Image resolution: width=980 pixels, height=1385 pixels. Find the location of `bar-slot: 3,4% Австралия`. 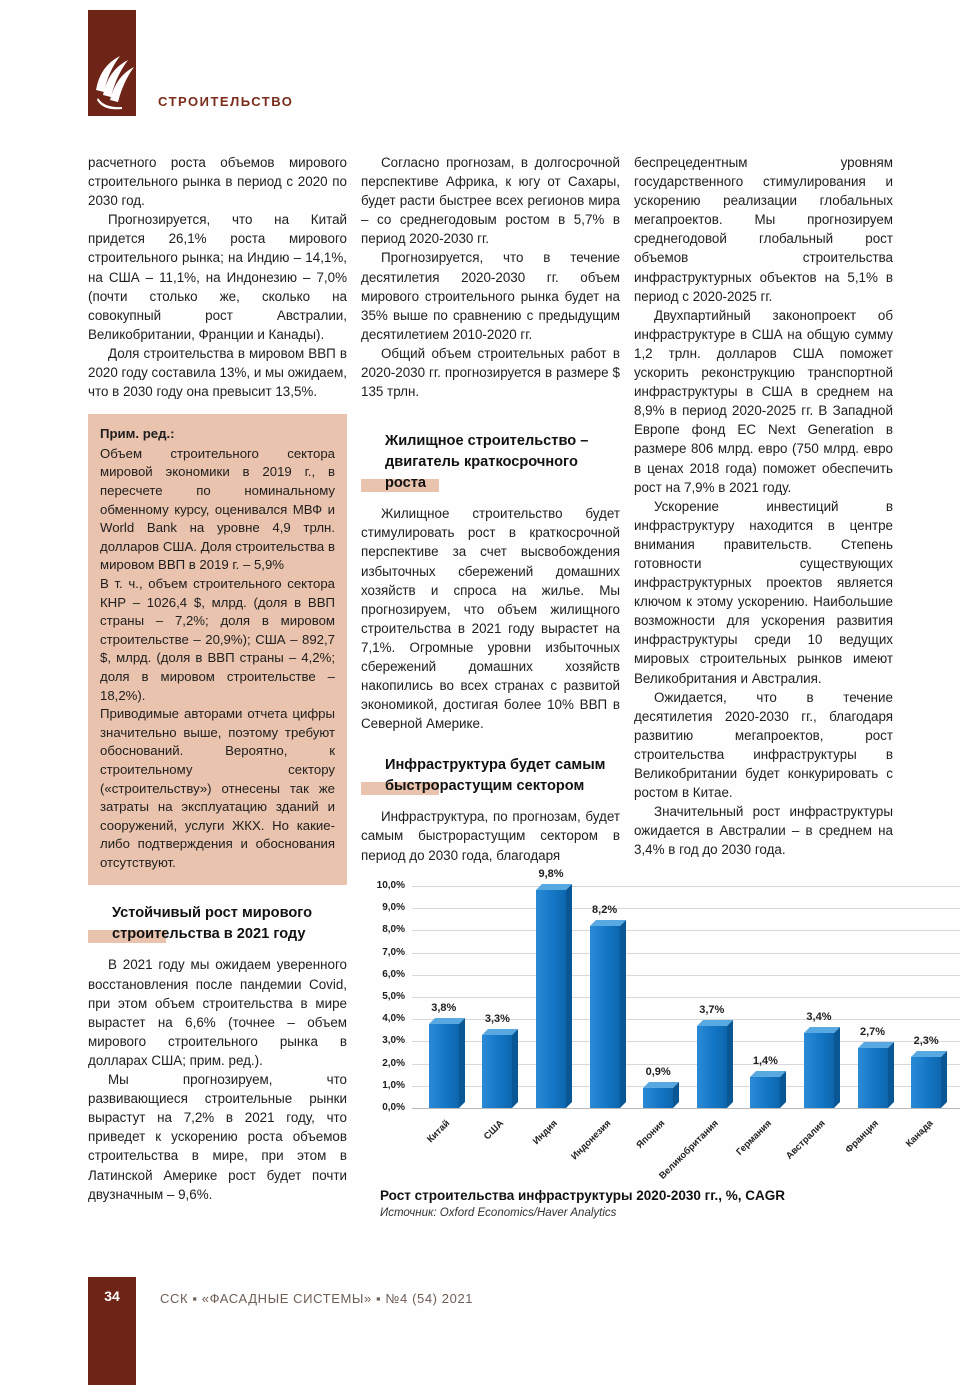

bar-slot: 3,4% Австралия is located at coordinates (815, 1024).